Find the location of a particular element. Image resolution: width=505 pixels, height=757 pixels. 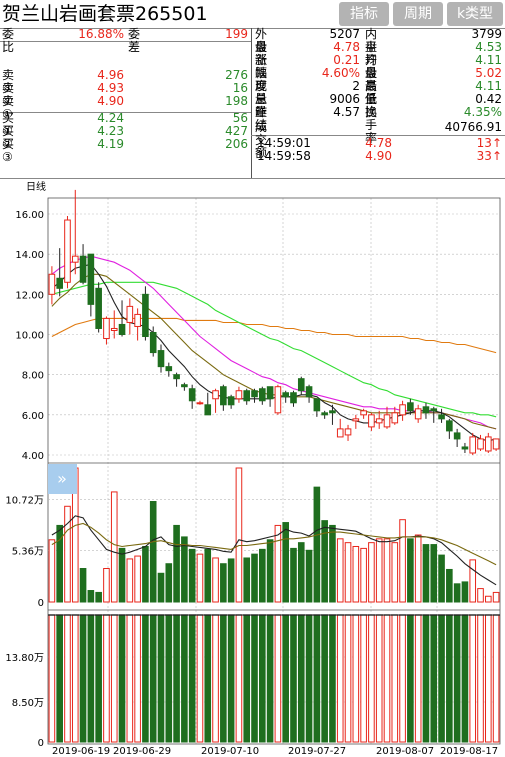

stat-value: 0.21 is located at coordinates (346, 60).